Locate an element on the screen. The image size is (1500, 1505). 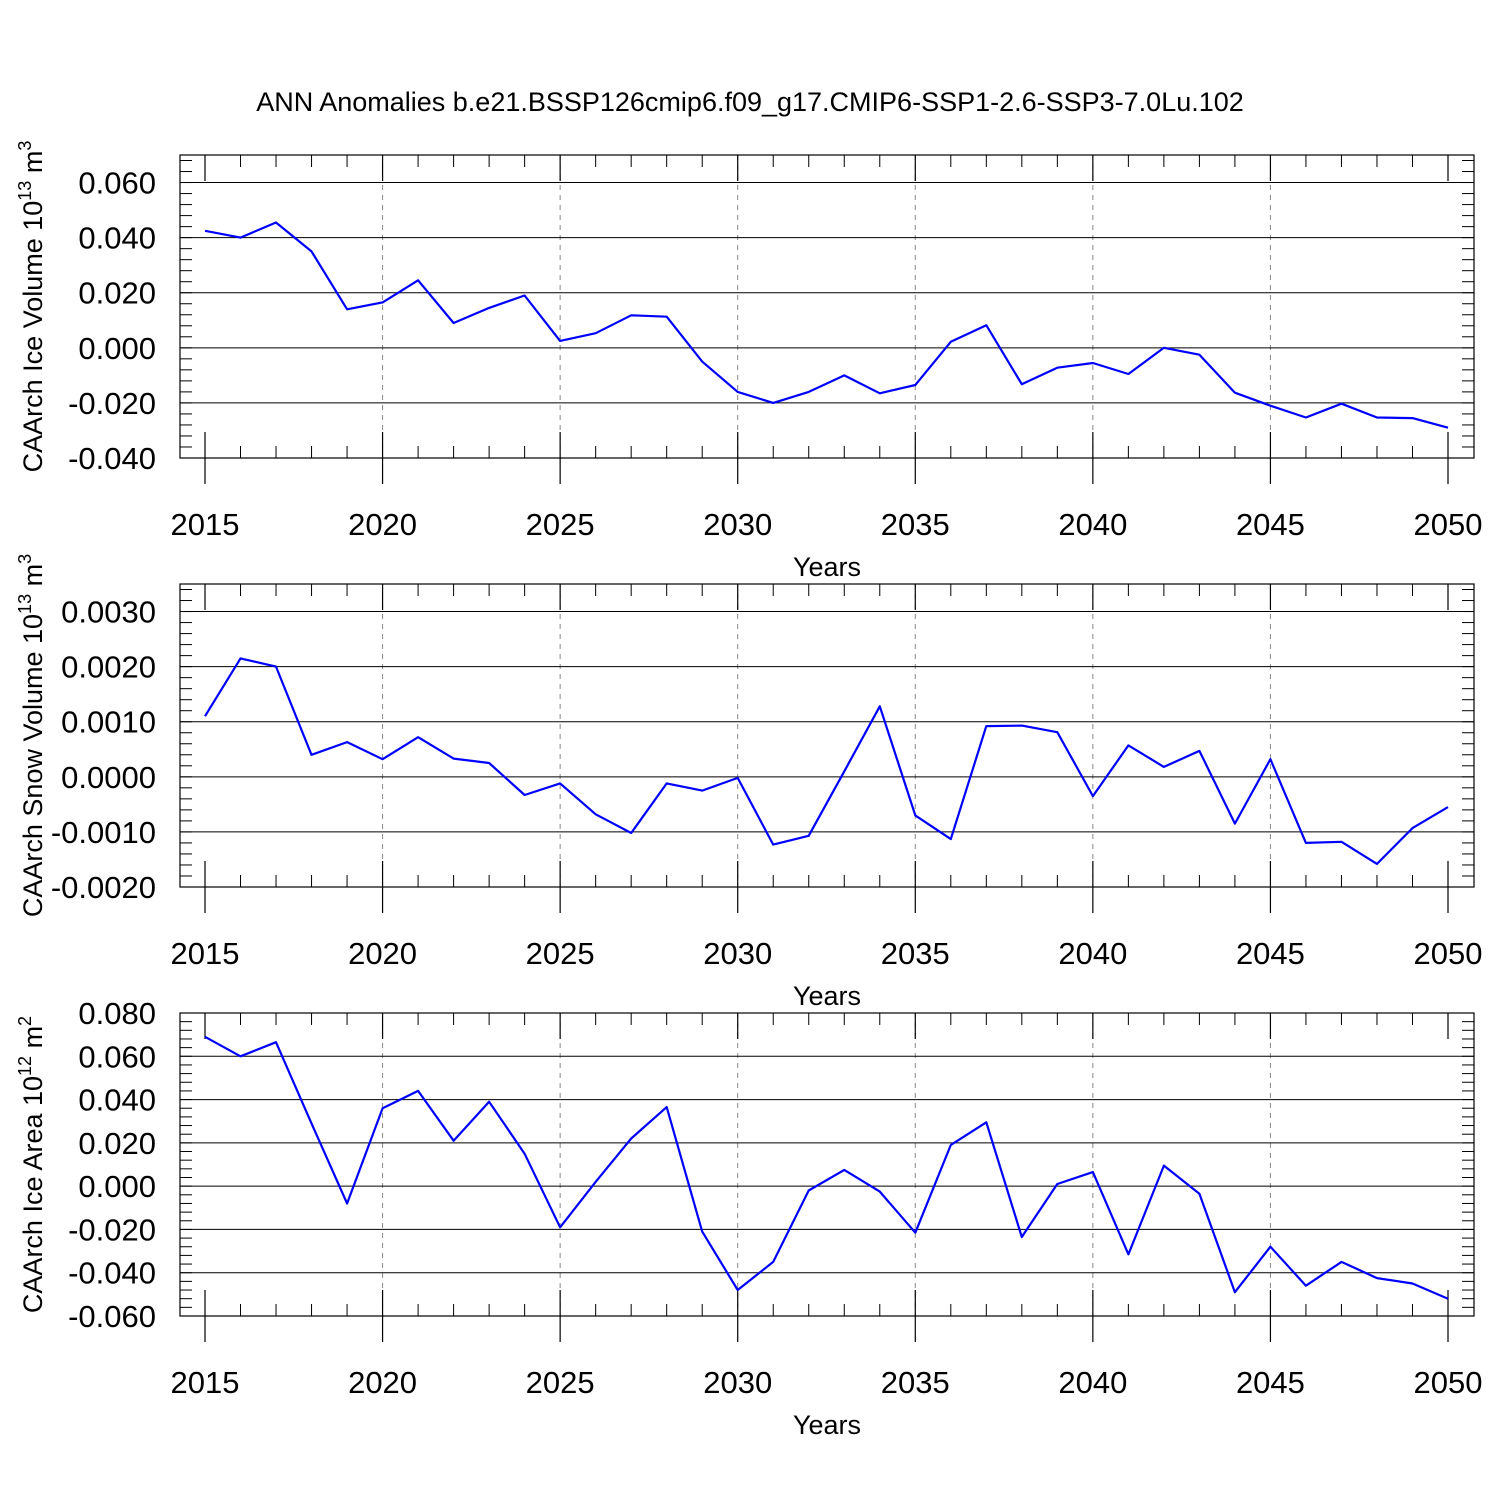
y-axis-title-exponent: 12 is located at coordinates (25, 1066).